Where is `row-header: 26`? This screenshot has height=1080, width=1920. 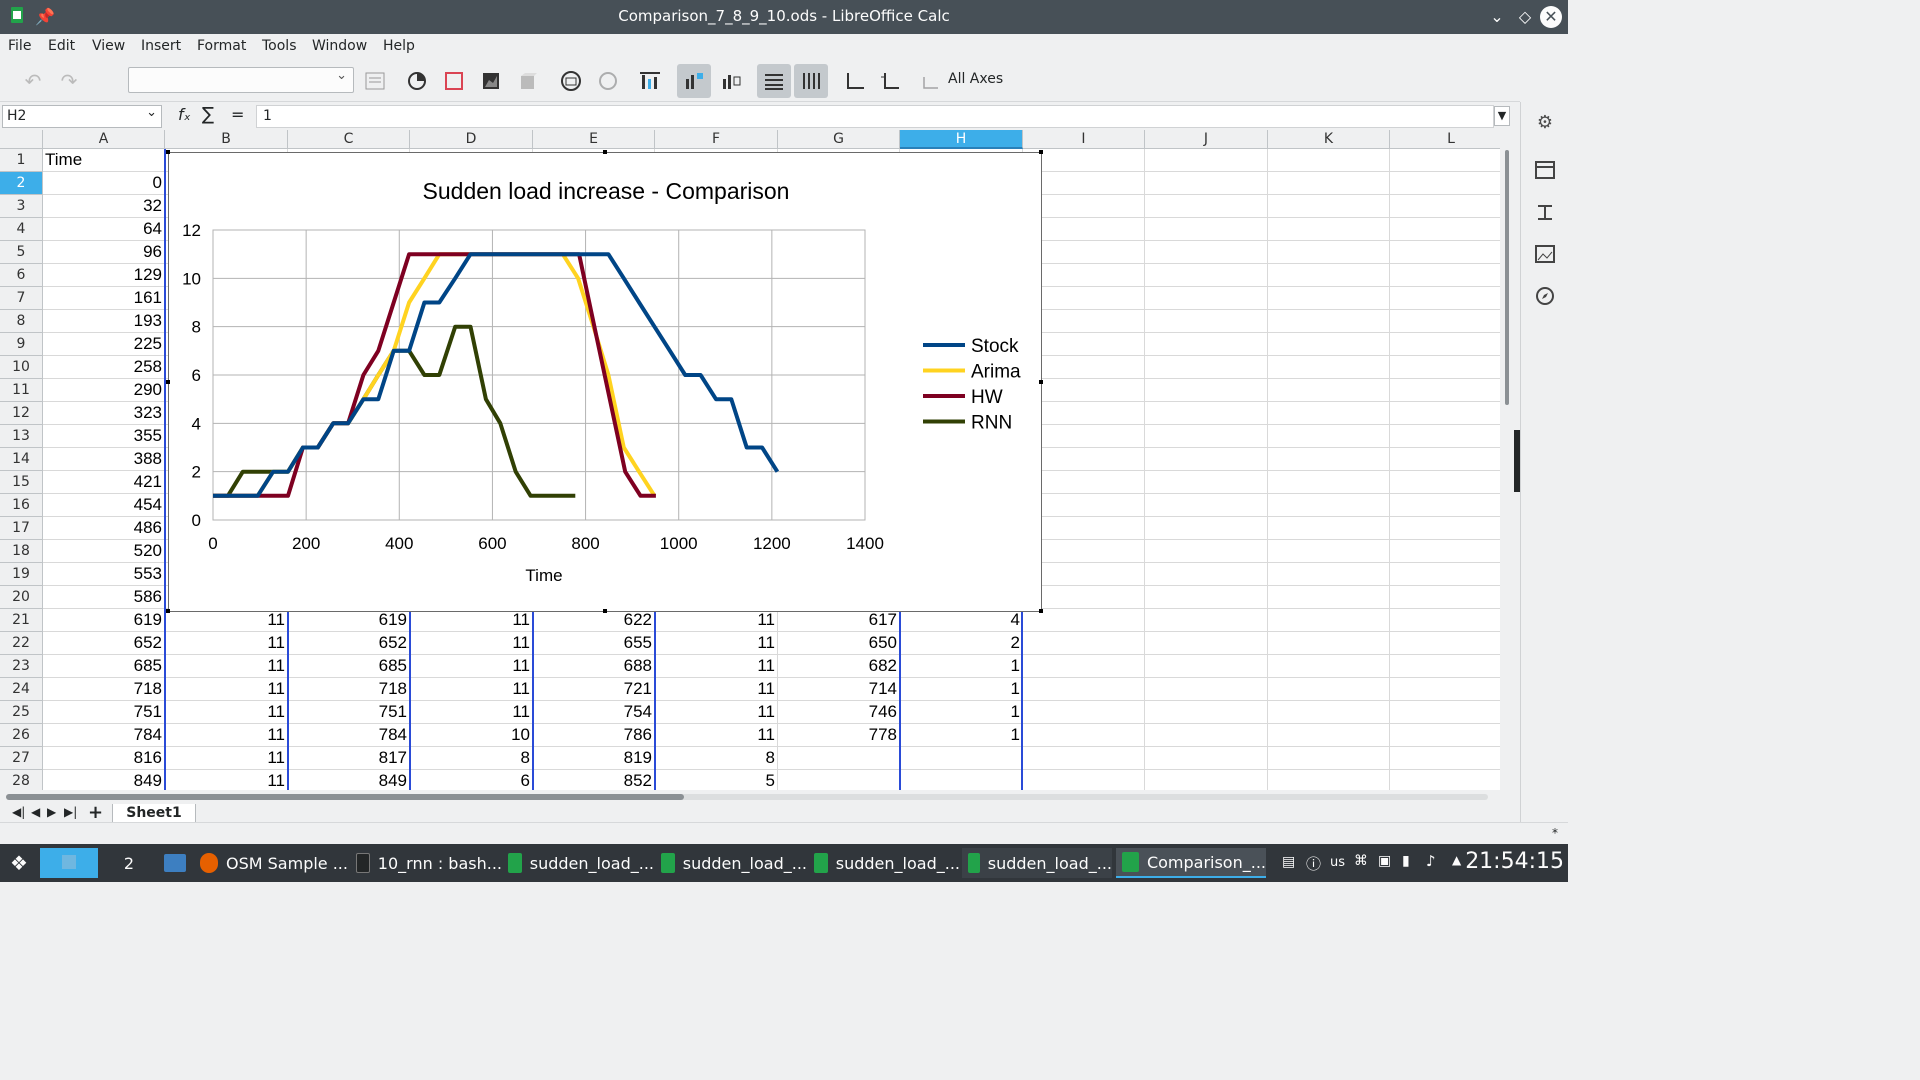
row-header: 26 is located at coordinates (21, 735).